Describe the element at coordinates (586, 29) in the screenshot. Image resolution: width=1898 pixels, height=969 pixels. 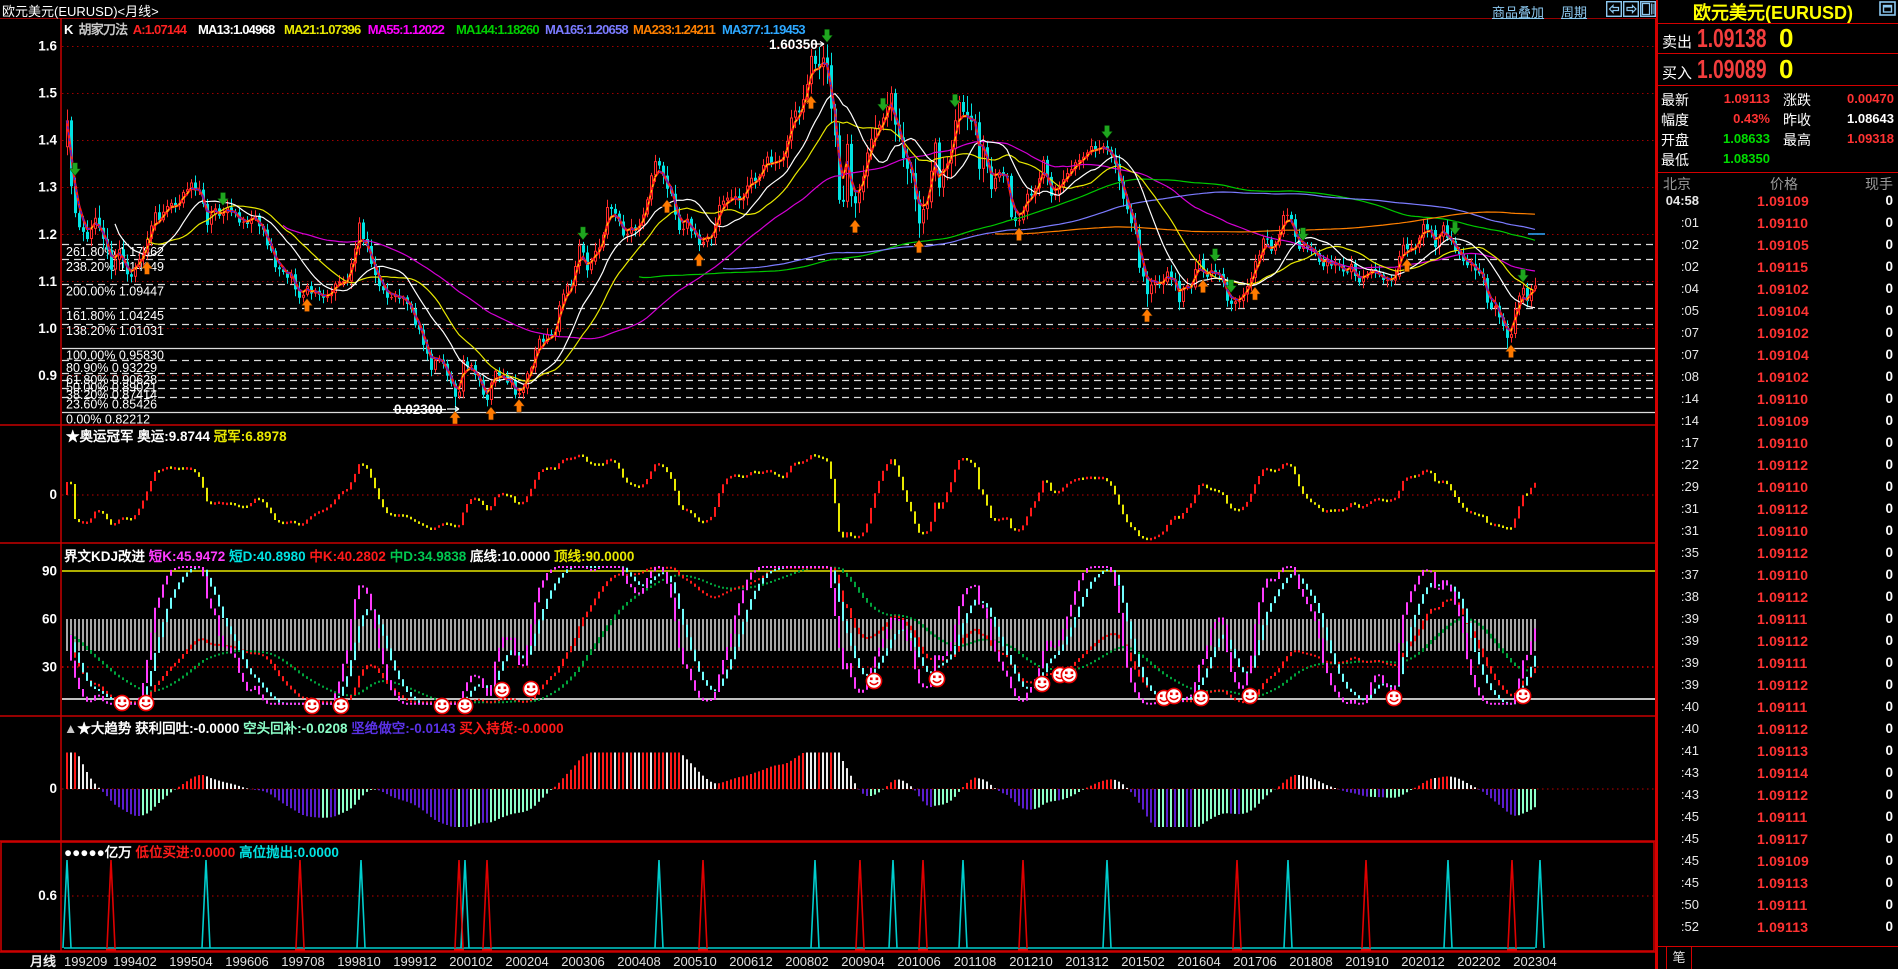
I see `svg-text: MA165:1.20658` at that location.